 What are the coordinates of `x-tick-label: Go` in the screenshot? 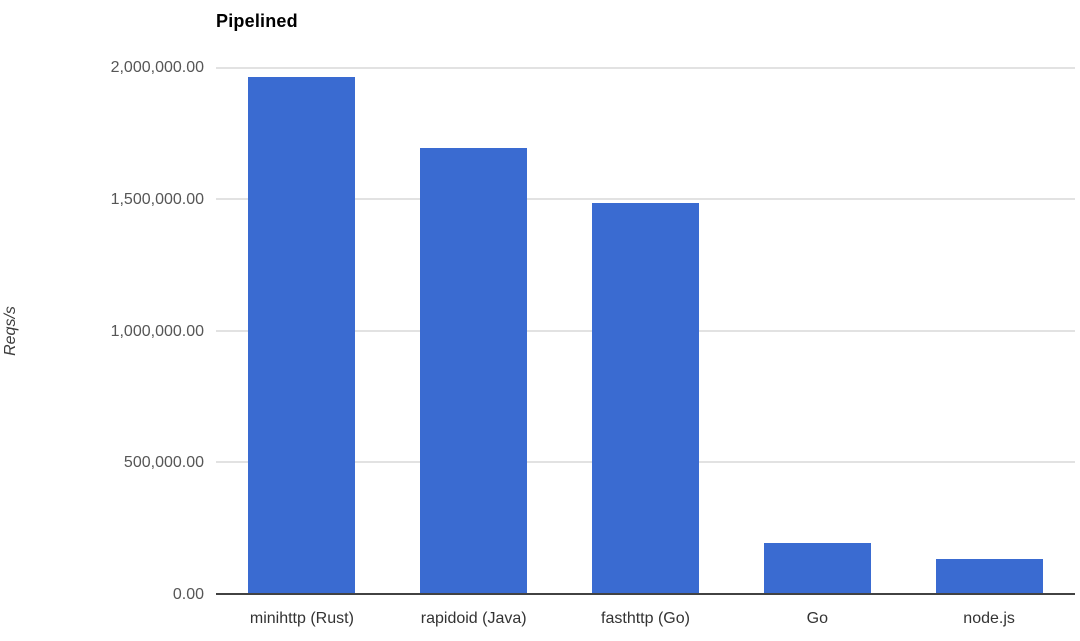 It's located at (817, 618).